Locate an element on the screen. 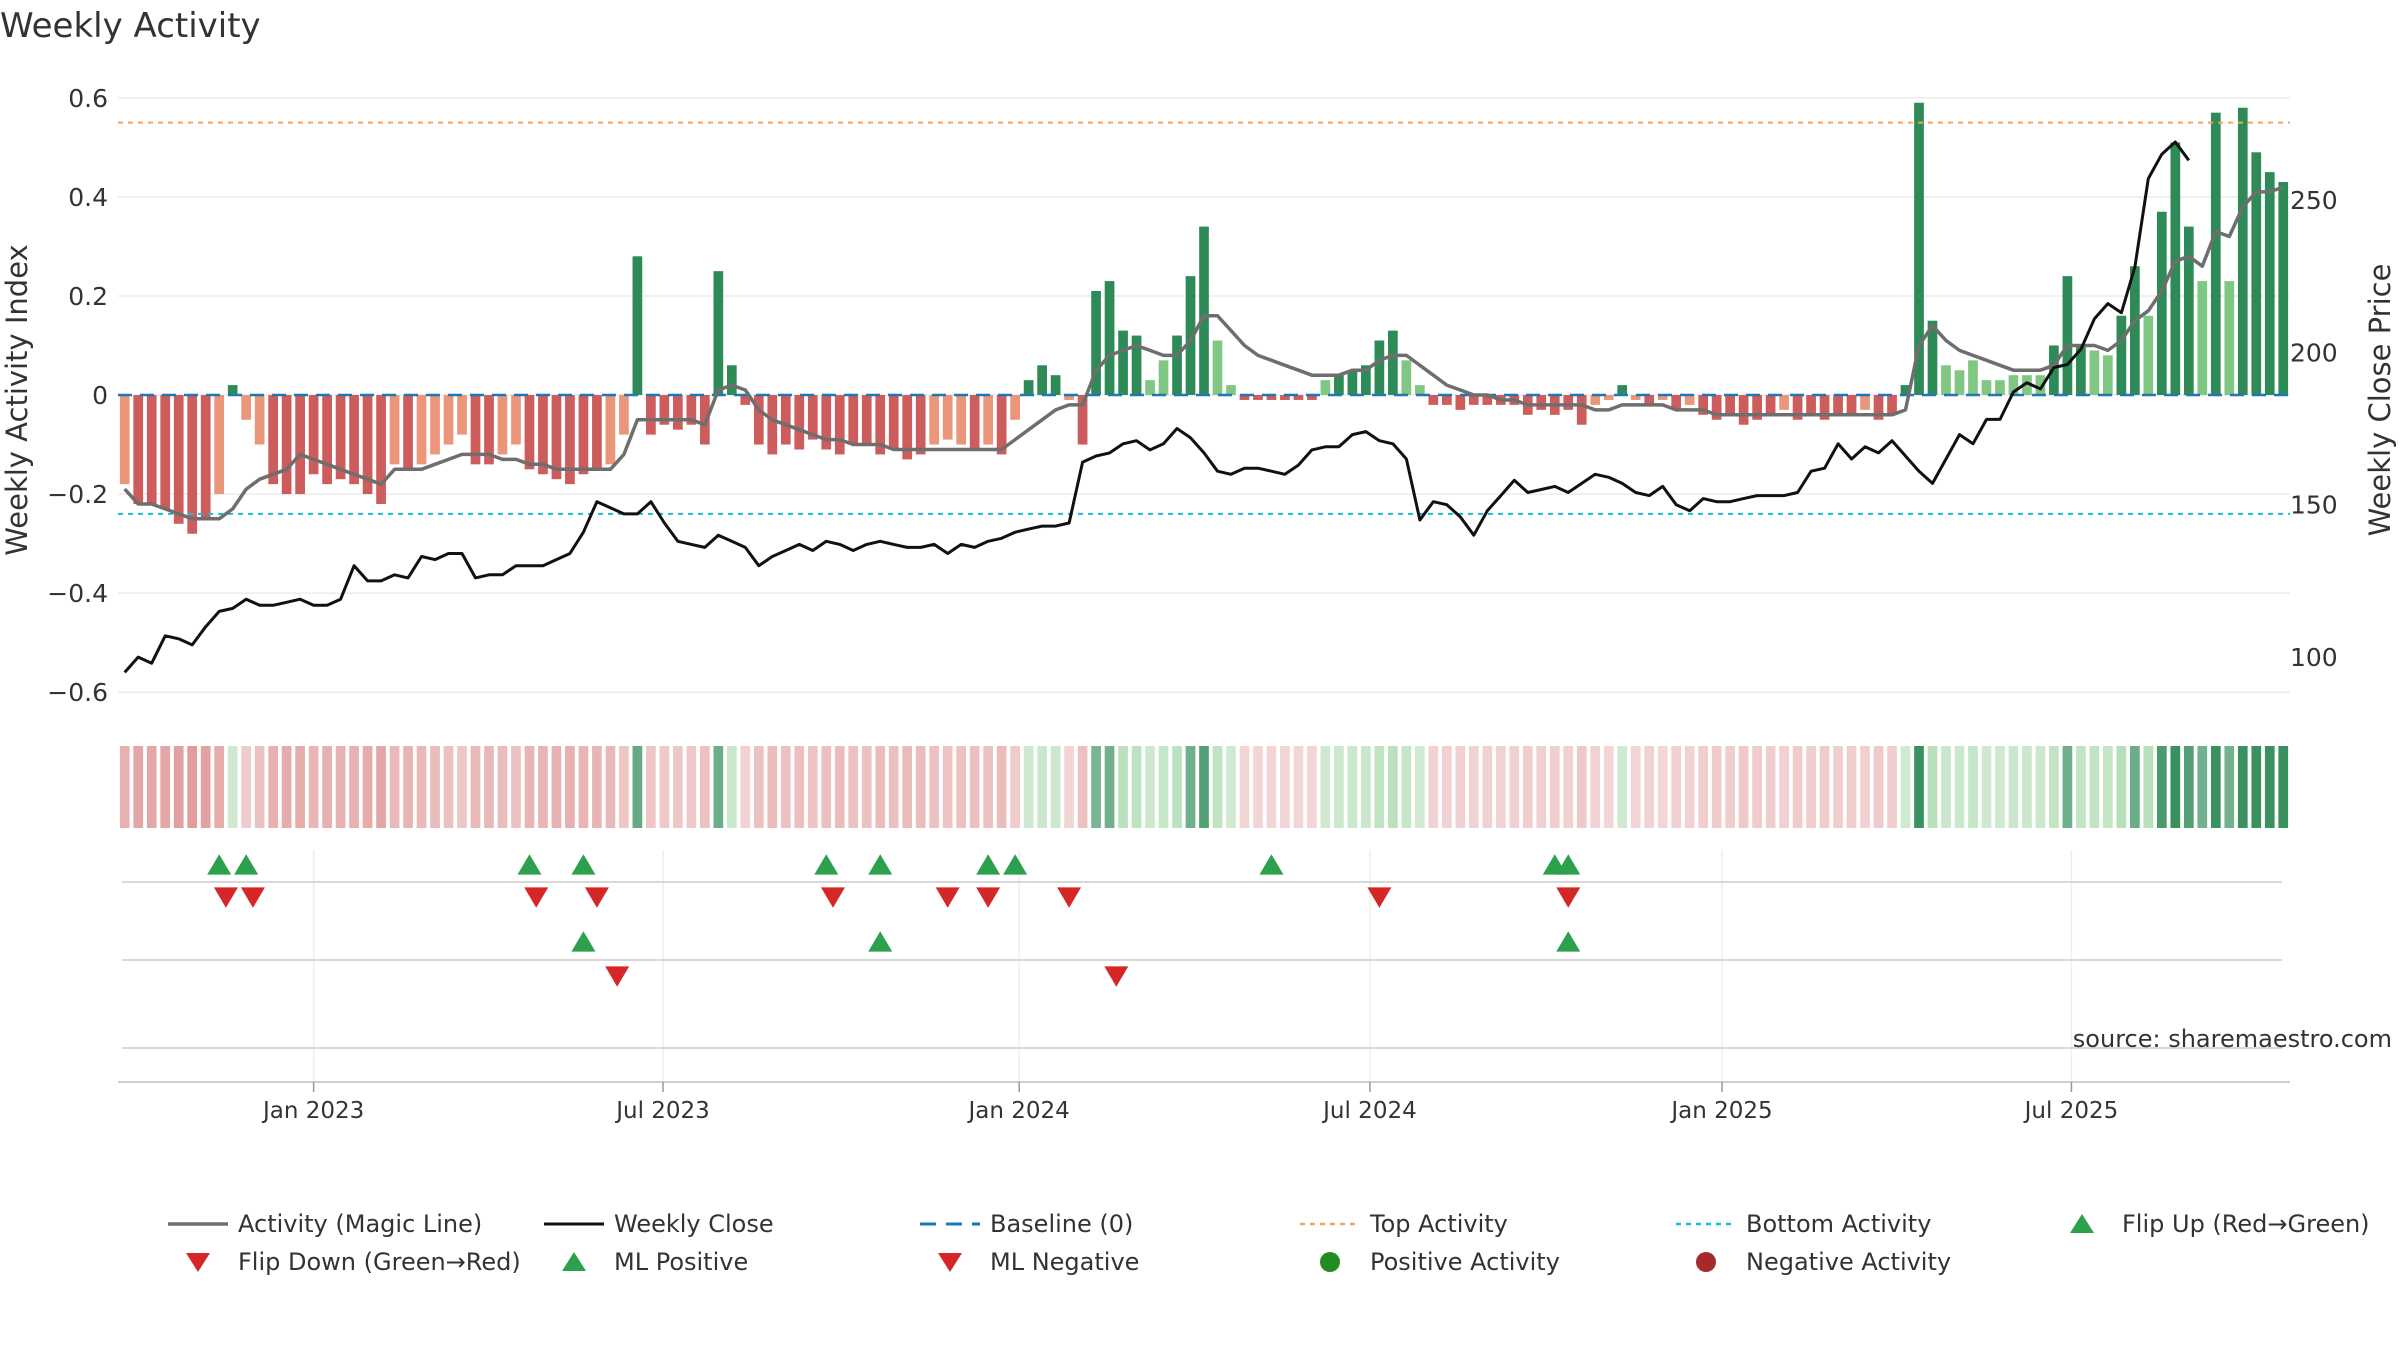 The width and height of the screenshot is (2400, 1350). legend-label: Positive Activity is located at coordinates (1465, 1262).